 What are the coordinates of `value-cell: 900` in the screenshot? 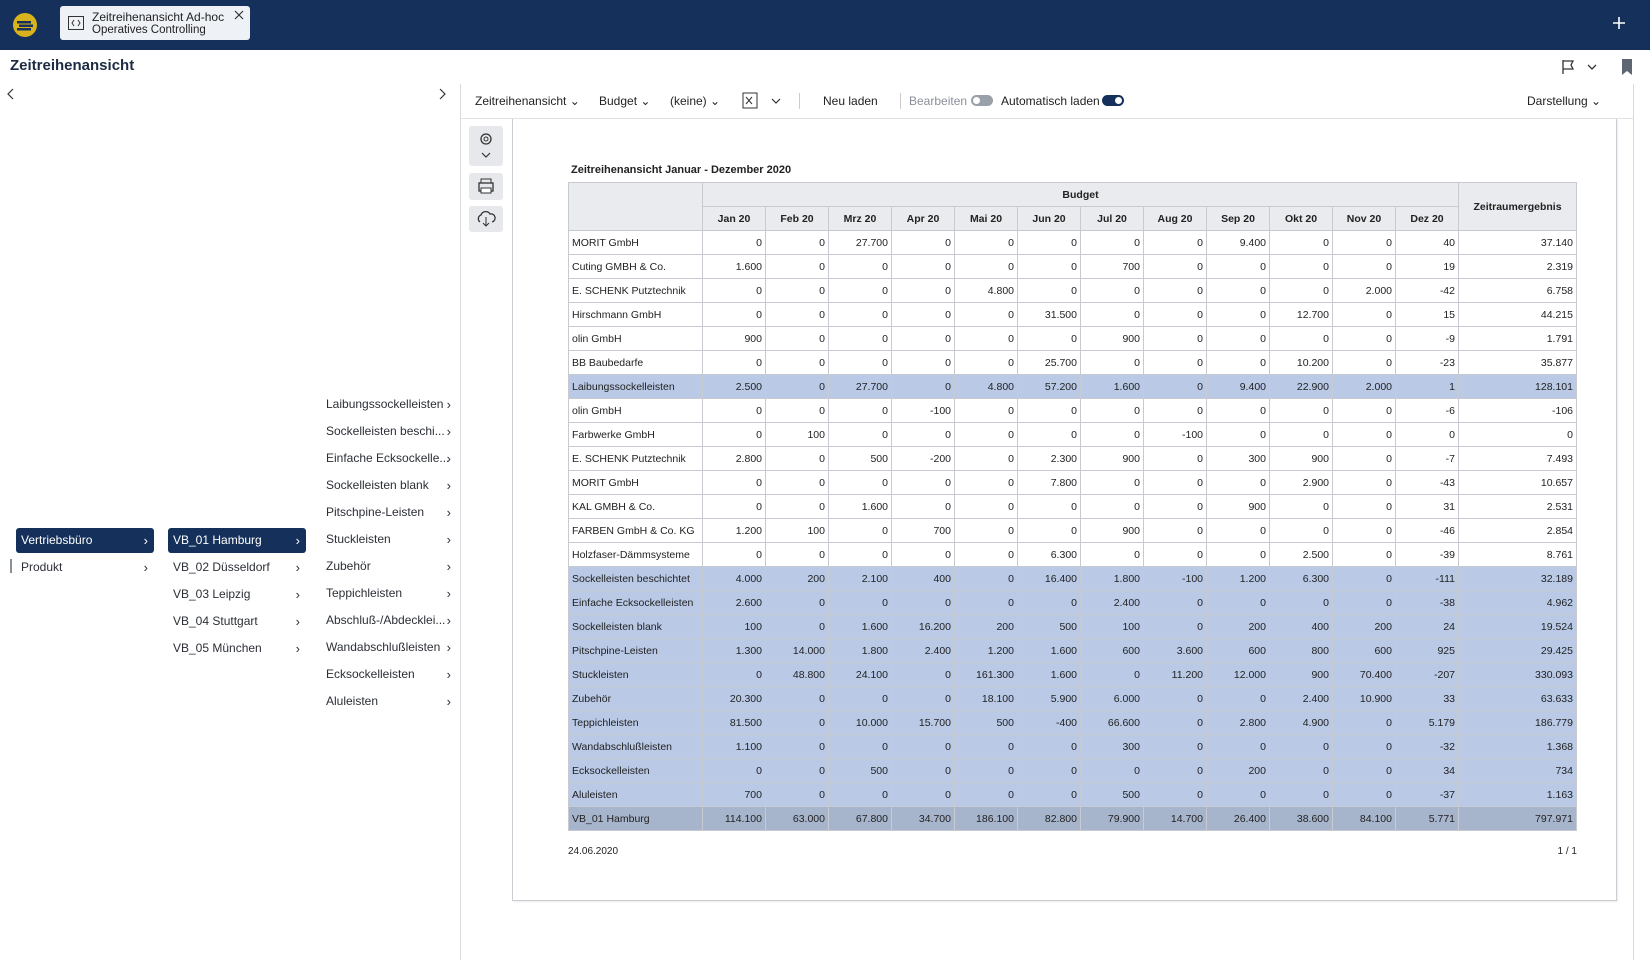 It's located at (1238, 506).